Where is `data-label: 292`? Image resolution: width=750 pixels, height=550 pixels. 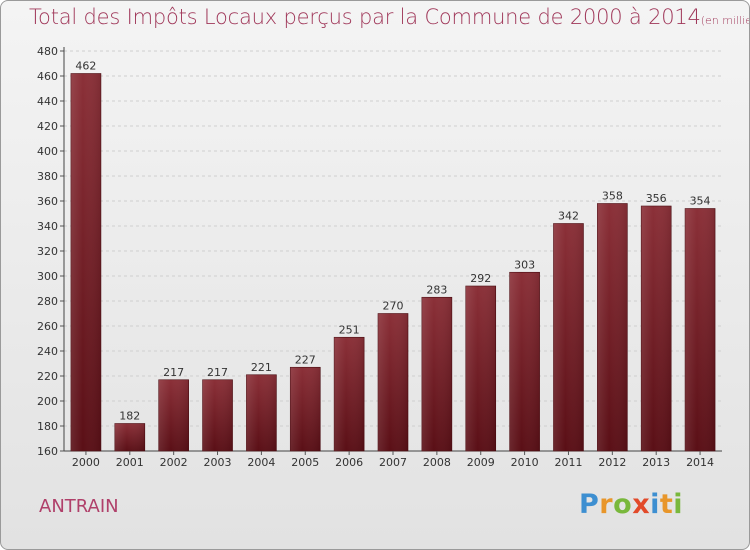 data-label: 292 is located at coordinates (480, 278).